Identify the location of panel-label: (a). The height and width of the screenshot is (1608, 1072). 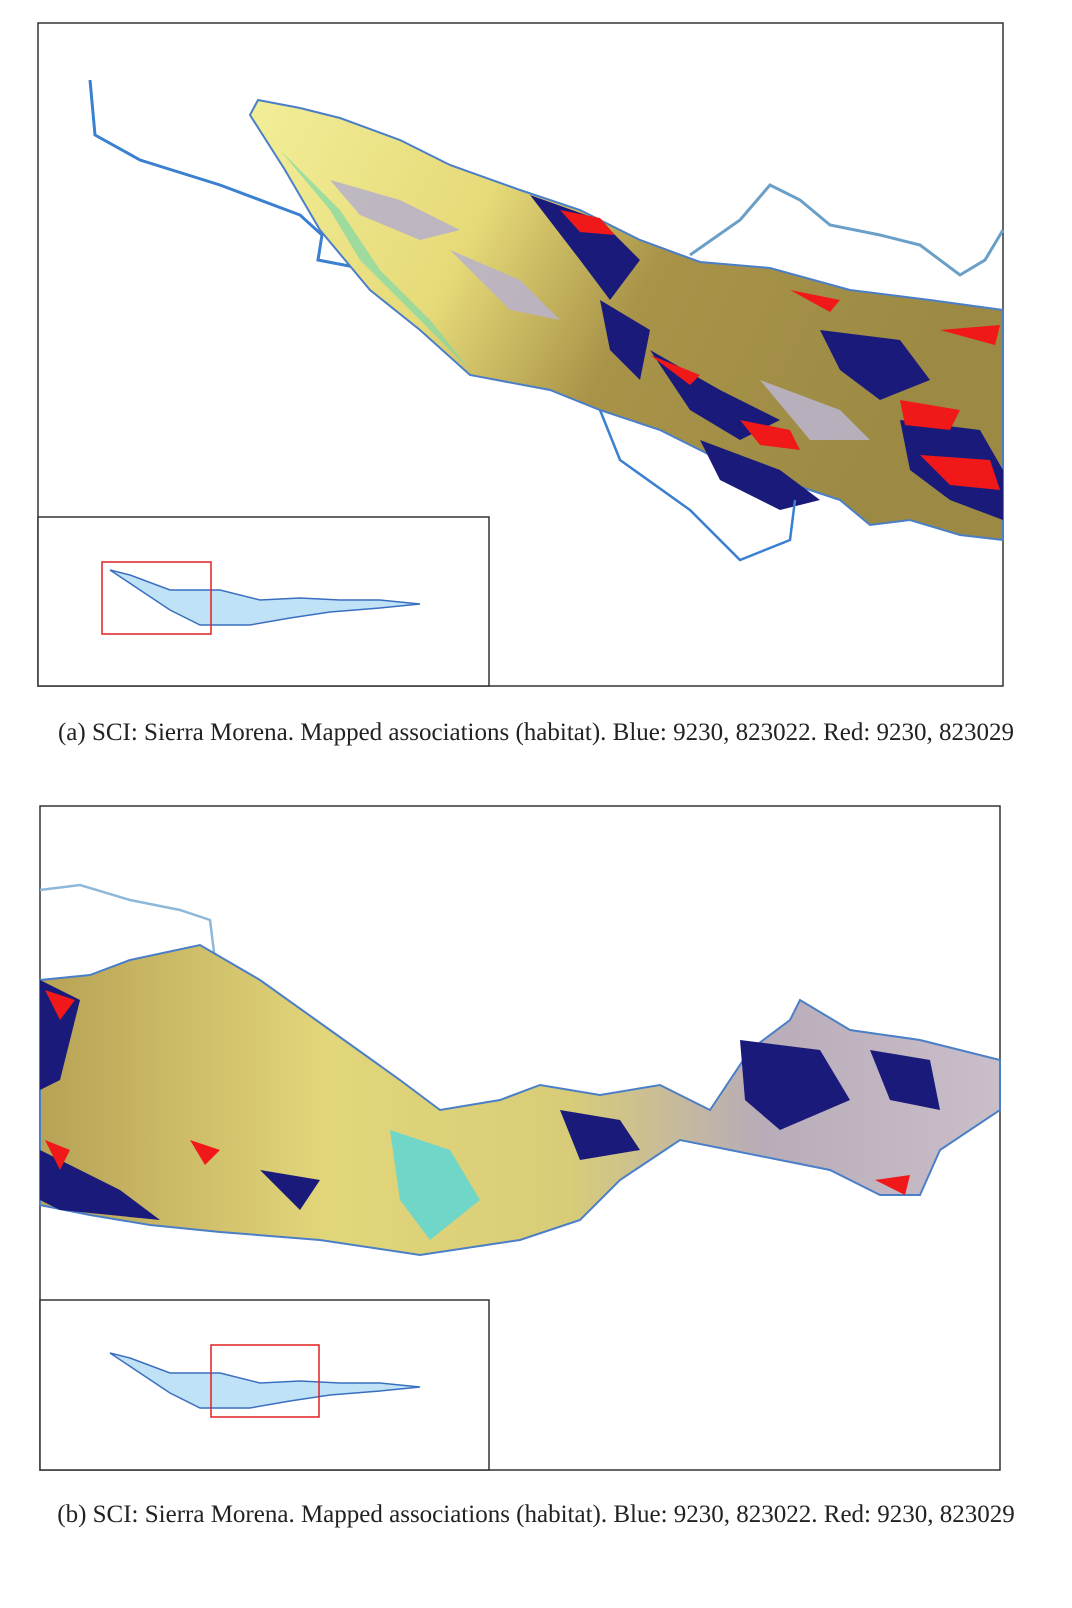
(71, 732).